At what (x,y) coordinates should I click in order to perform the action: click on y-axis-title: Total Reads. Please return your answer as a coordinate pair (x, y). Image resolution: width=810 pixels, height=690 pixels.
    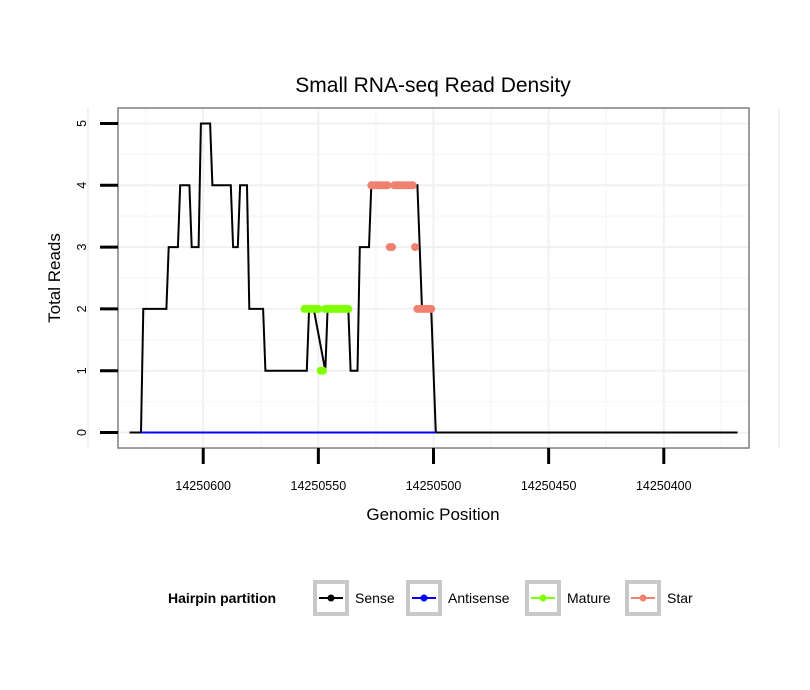
    Looking at the image, I should click on (54, 278).